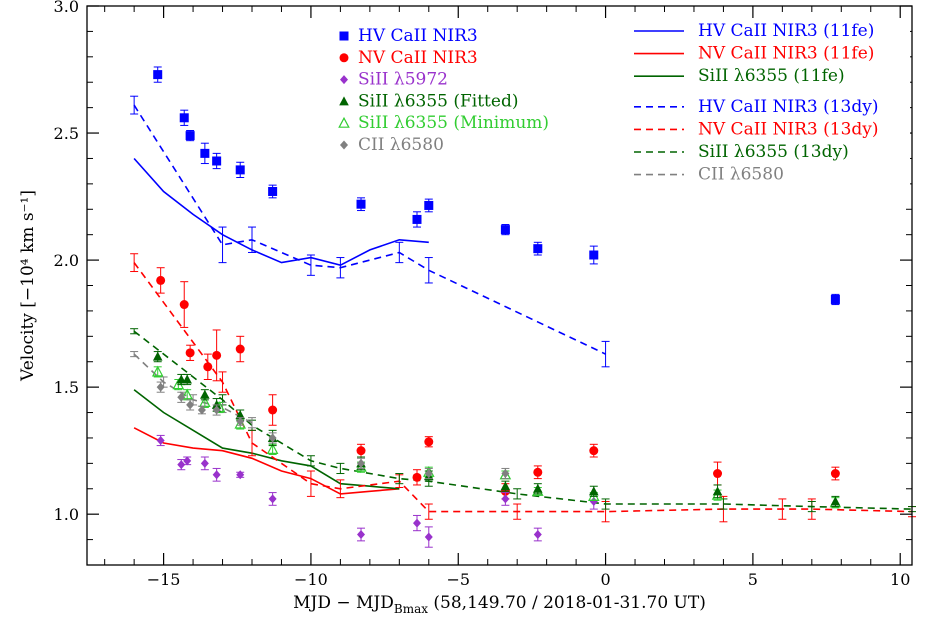  What do you see at coordinates (164, 579) in the screenshot?
I see `x-tick-label: −15` at bounding box center [164, 579].